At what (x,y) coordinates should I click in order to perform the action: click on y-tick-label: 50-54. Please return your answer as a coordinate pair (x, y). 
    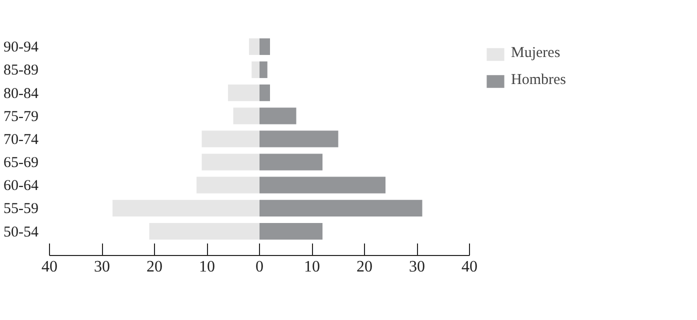
    Looking at the image, I should click on (21, 232).